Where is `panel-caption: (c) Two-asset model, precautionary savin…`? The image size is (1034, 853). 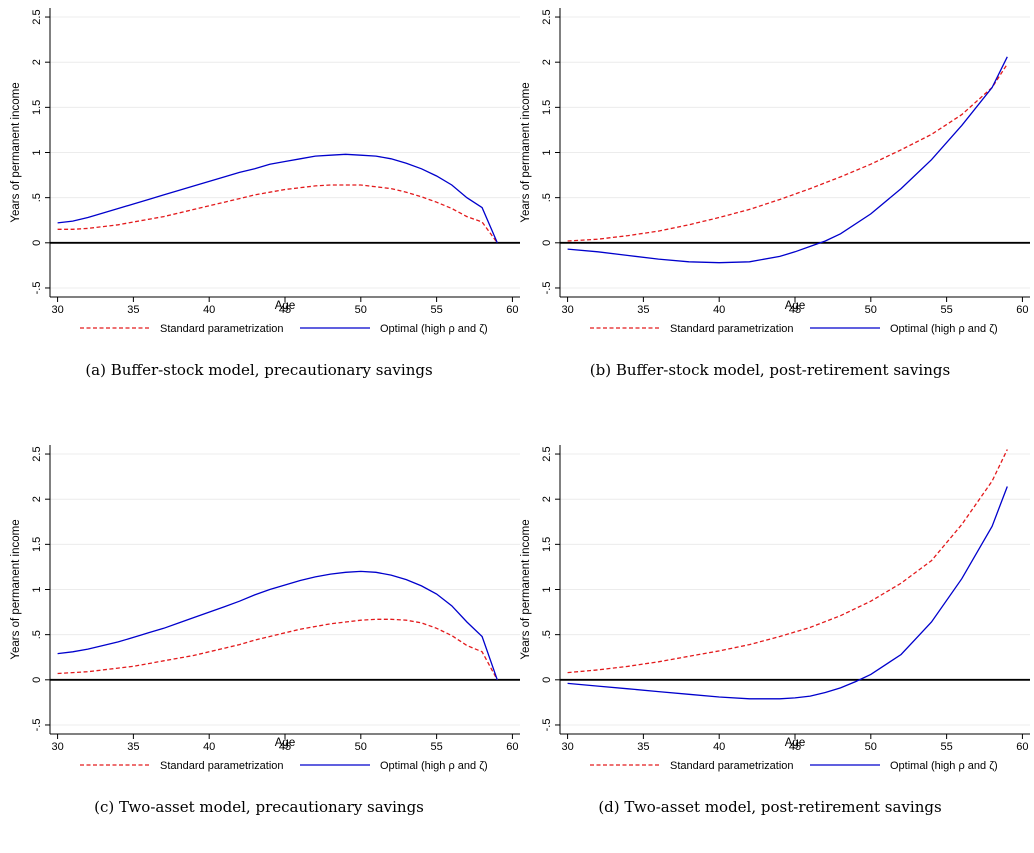 panel-caption: (c) Two-asset model, precautionary savin… is located at coordinates (259, 807).